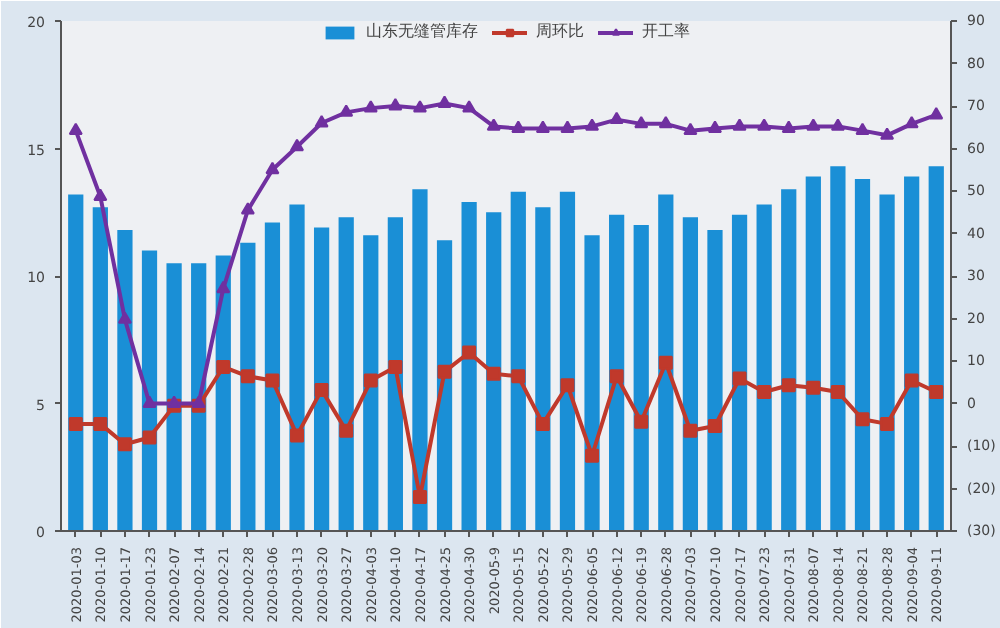 The width and height of the screenshot is (1000, 628). I want to click on legend-label: 开工率, so click(666, 31).